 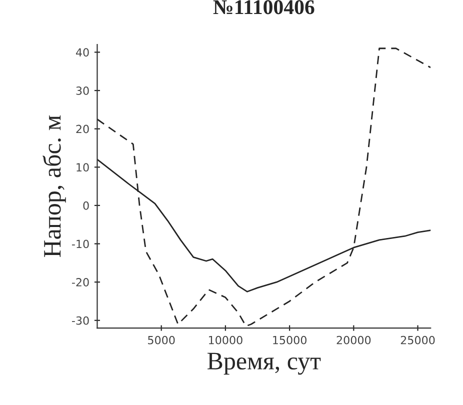 I want to click on chart-title: №11100406, so click(x=263, y=7).